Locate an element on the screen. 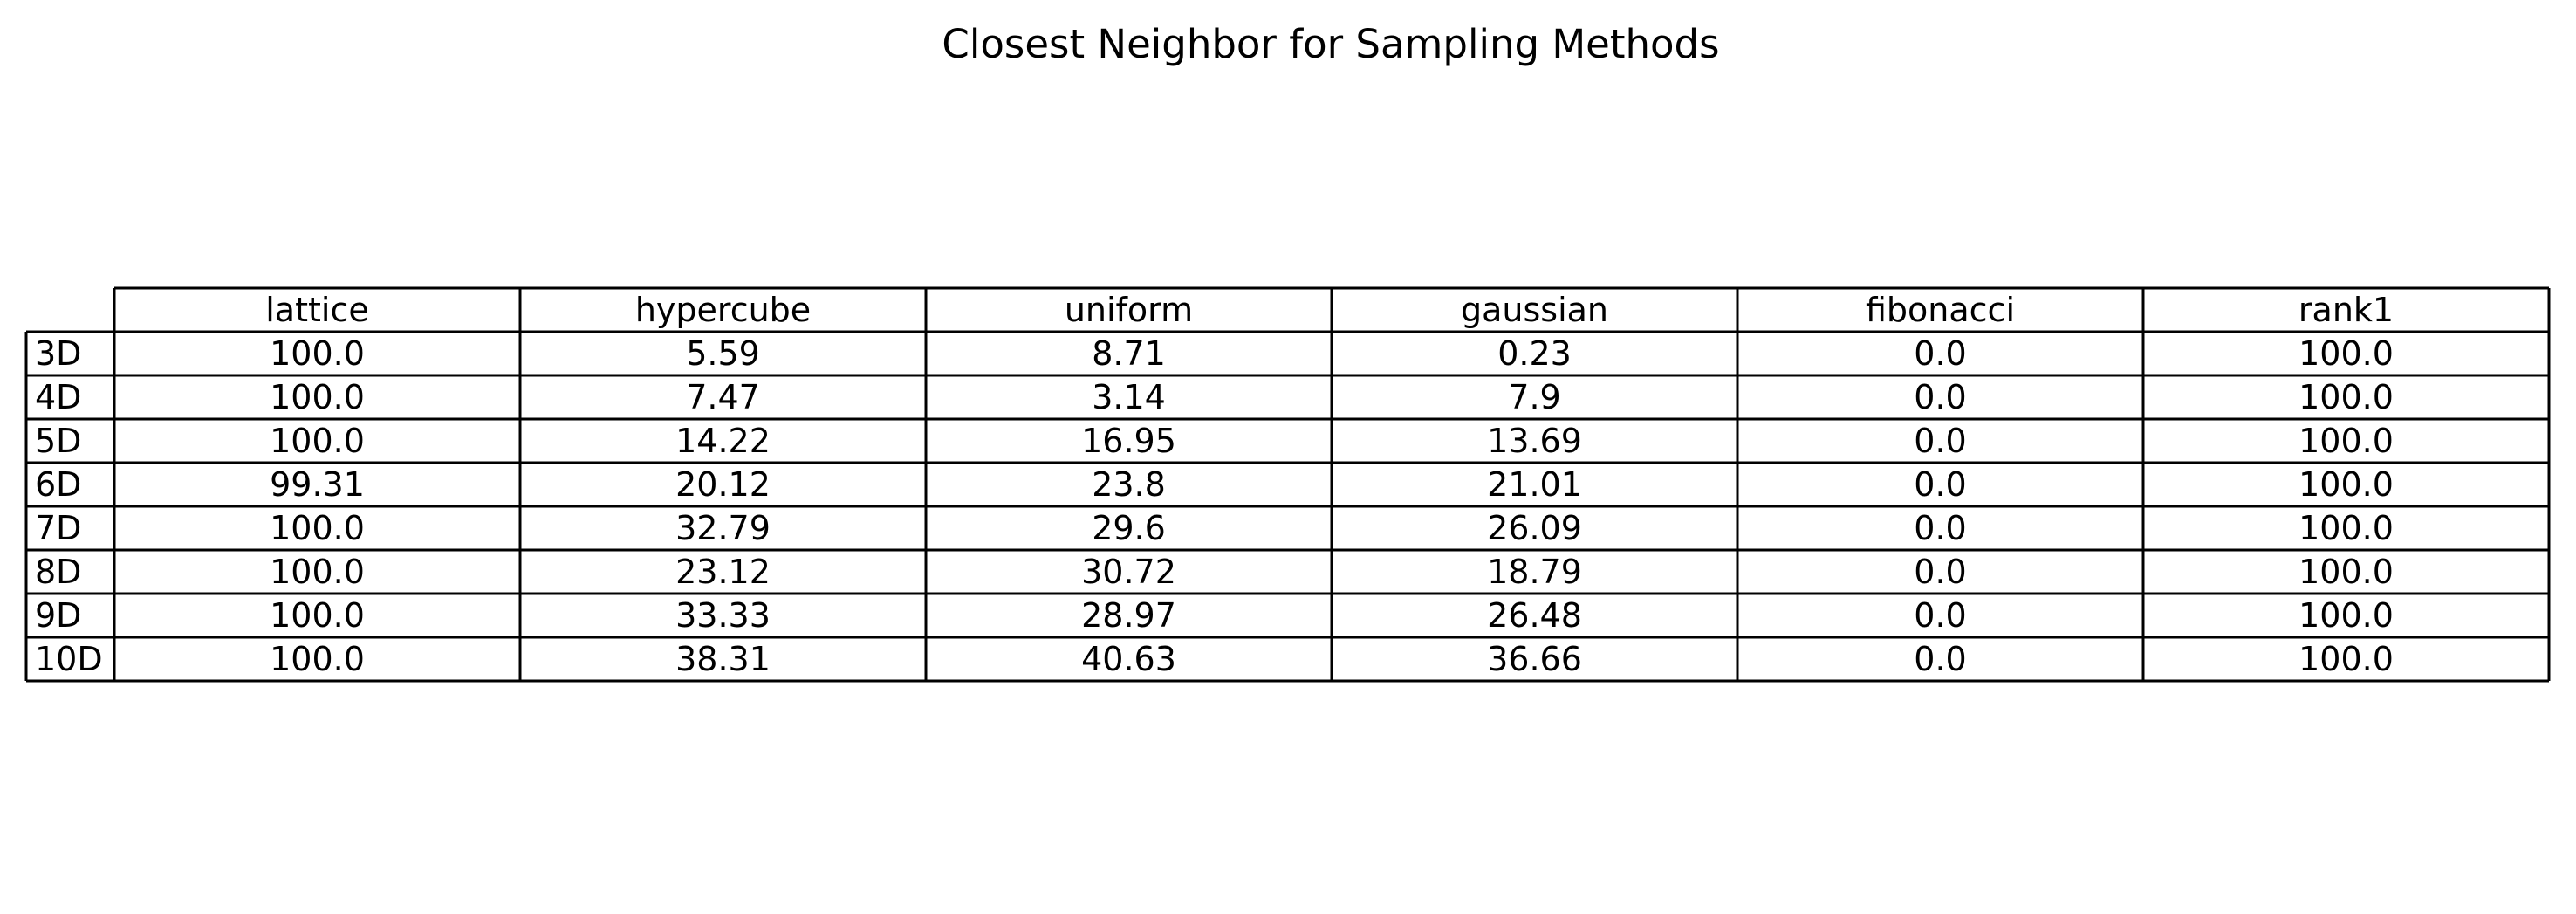  table-cell: 7.9 is located at coordinates (1534, 397).